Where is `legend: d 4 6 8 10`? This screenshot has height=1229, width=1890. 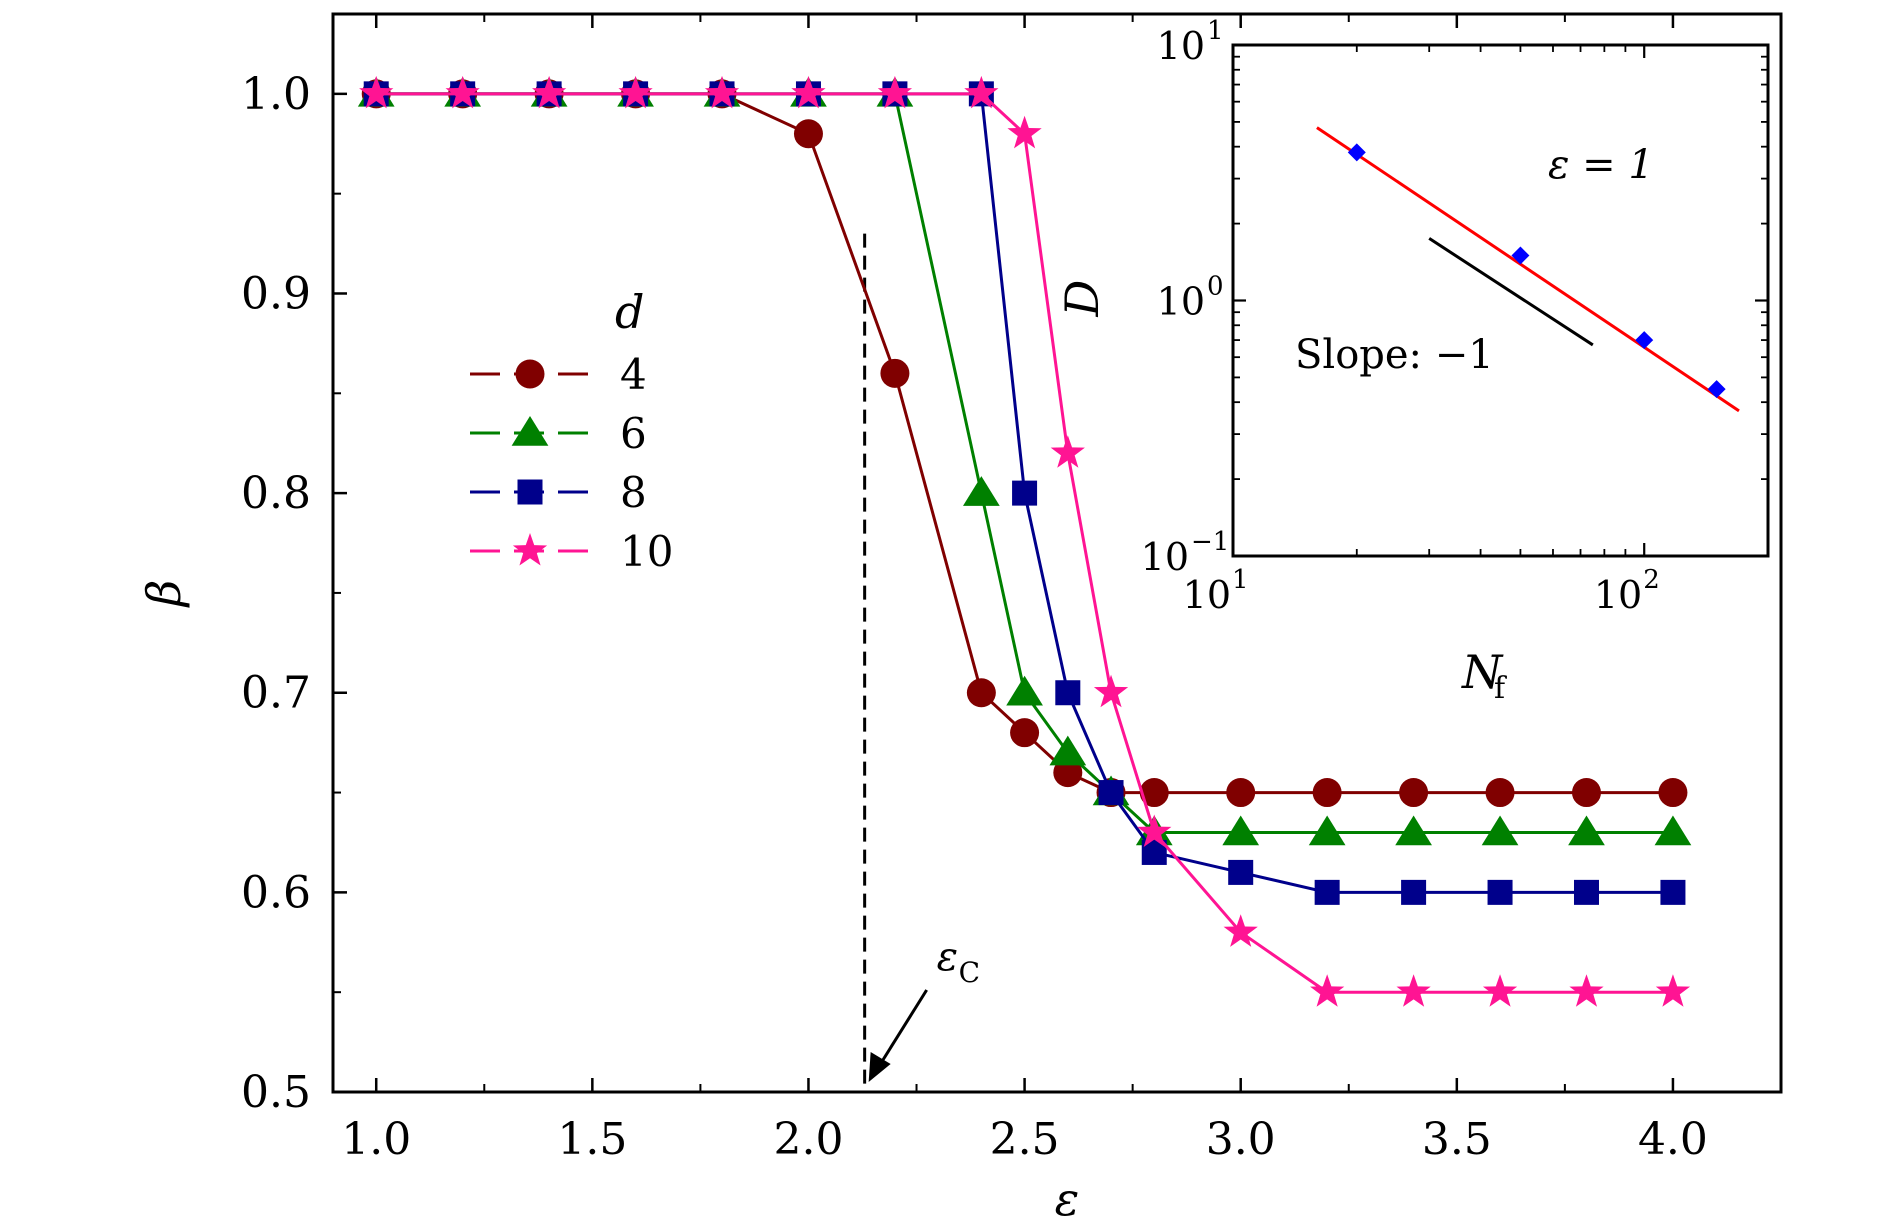
legend: d 4 6 8 10 is located at coordinates (571, 430).